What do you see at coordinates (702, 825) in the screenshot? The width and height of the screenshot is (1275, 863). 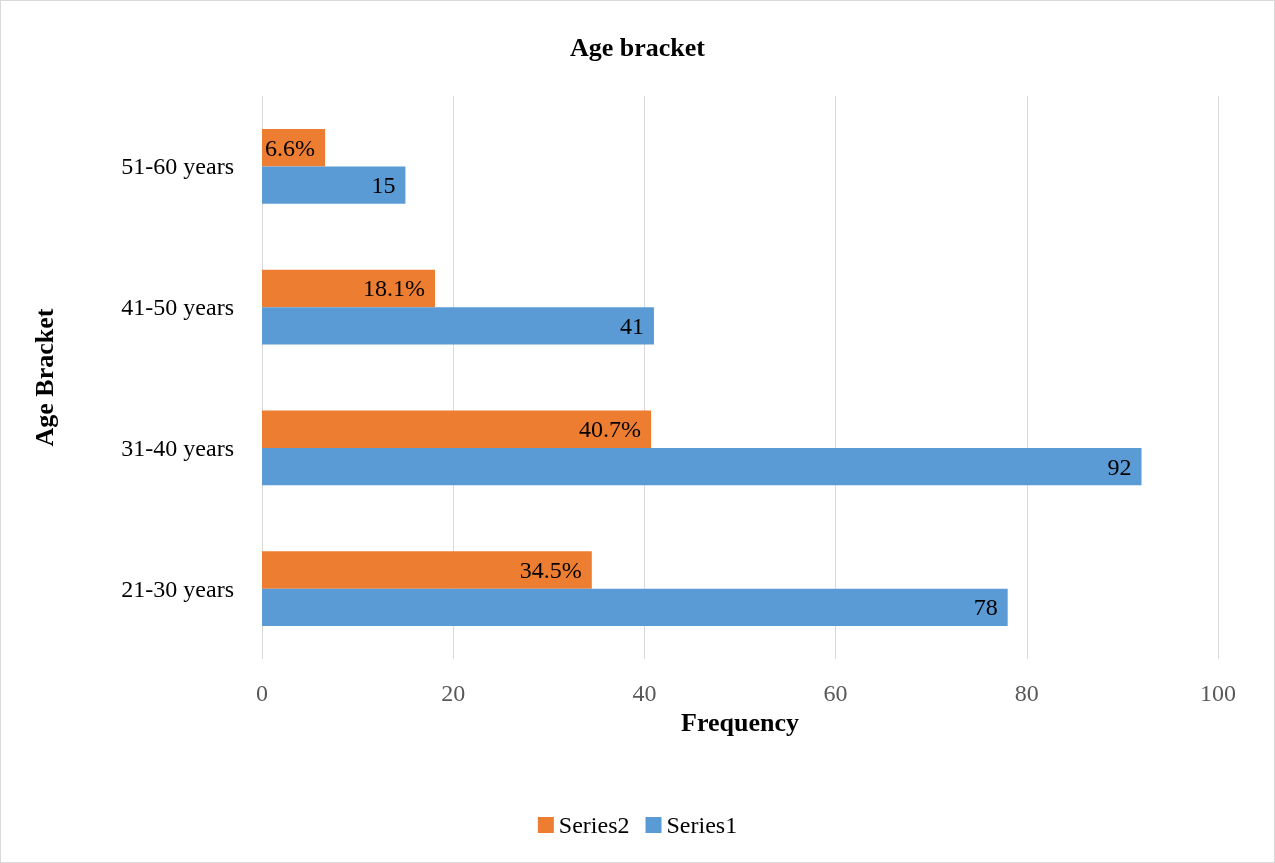 I see `legend-label: Series1` at bounding box center [702, 825].